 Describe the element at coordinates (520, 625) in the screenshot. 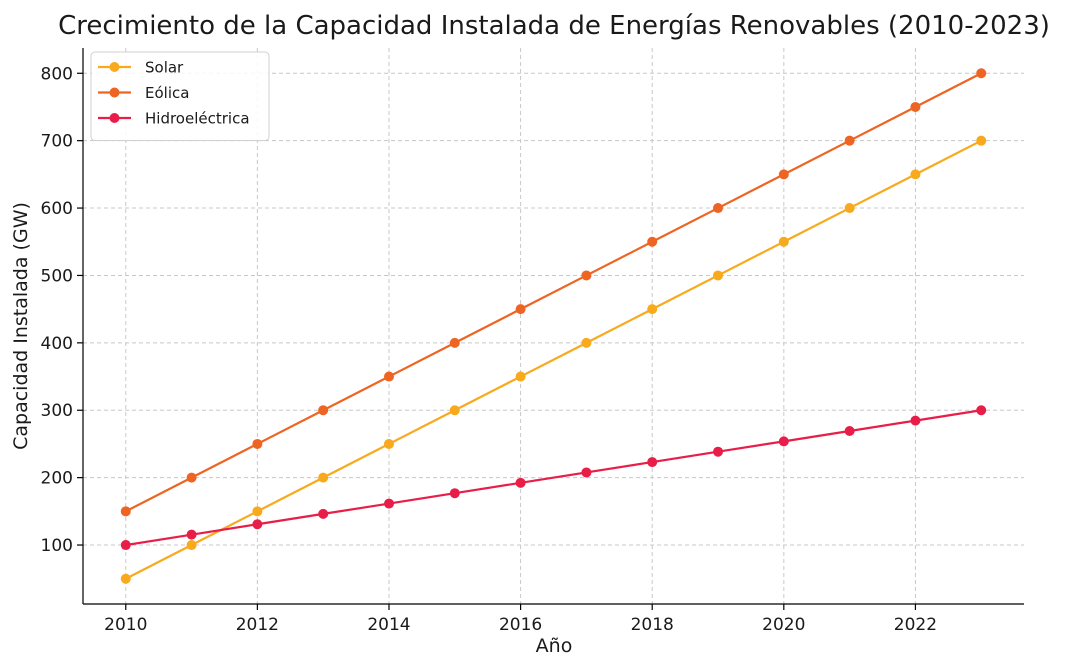

I see `x-tick-label: 2016` at that location.